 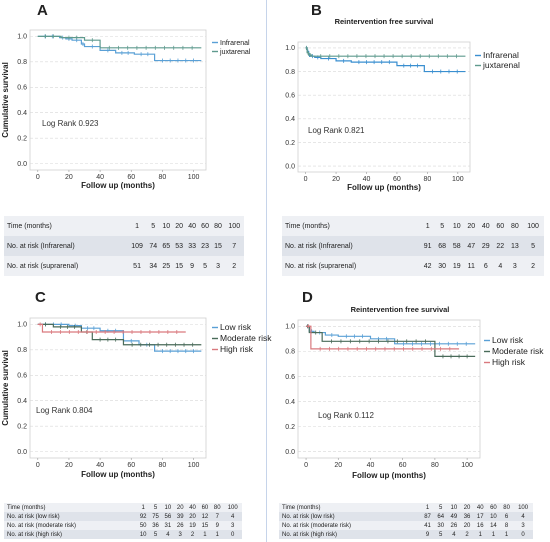 I want to click on risk-value: 26, so click(x=180, y=525).